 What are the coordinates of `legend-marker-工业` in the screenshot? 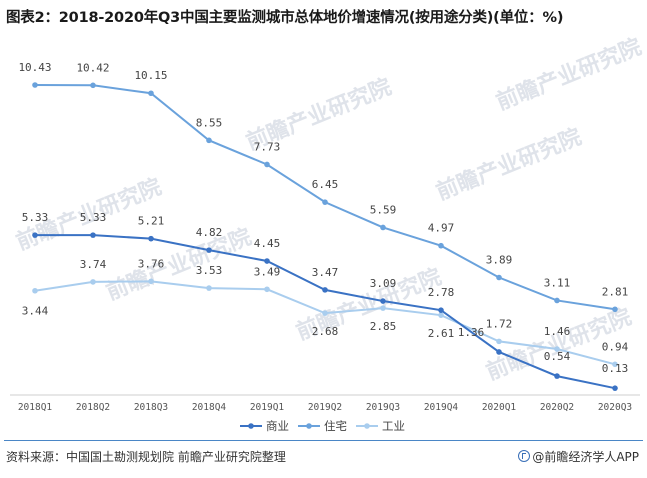 It's located at (367, 426).